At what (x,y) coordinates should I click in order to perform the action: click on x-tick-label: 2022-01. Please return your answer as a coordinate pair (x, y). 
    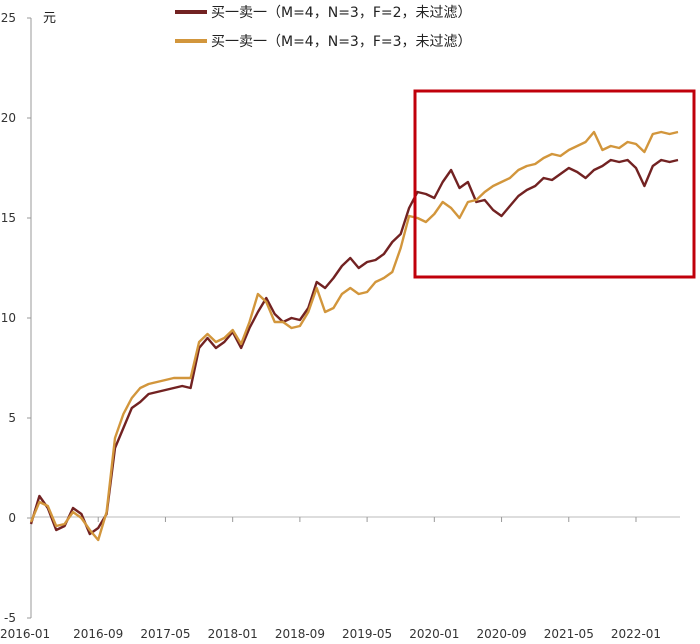
    Looking at the image, I should click on (636, 634).